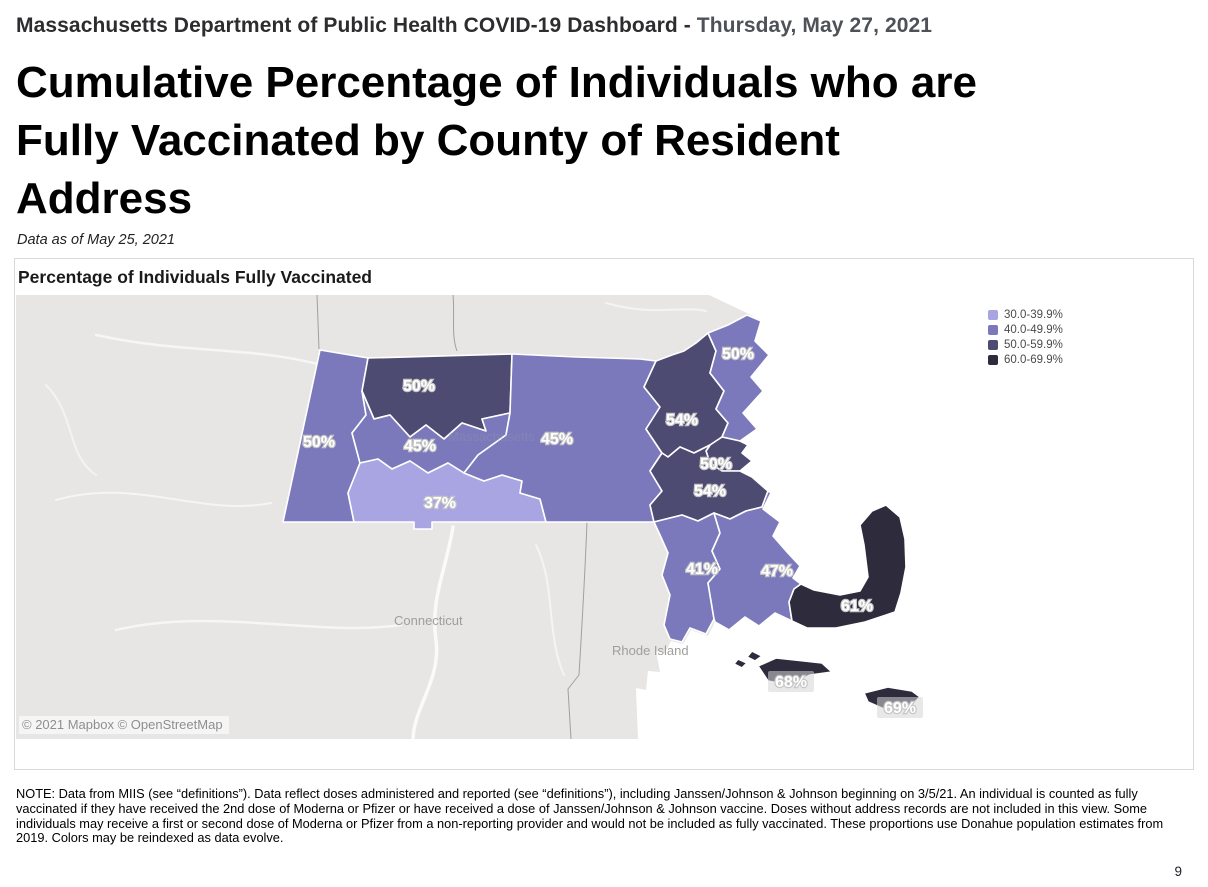 The height and width of the screenshot is (887, 1208). I want to click on legend-item: 40.0-49.9%, so click(1025, 330).